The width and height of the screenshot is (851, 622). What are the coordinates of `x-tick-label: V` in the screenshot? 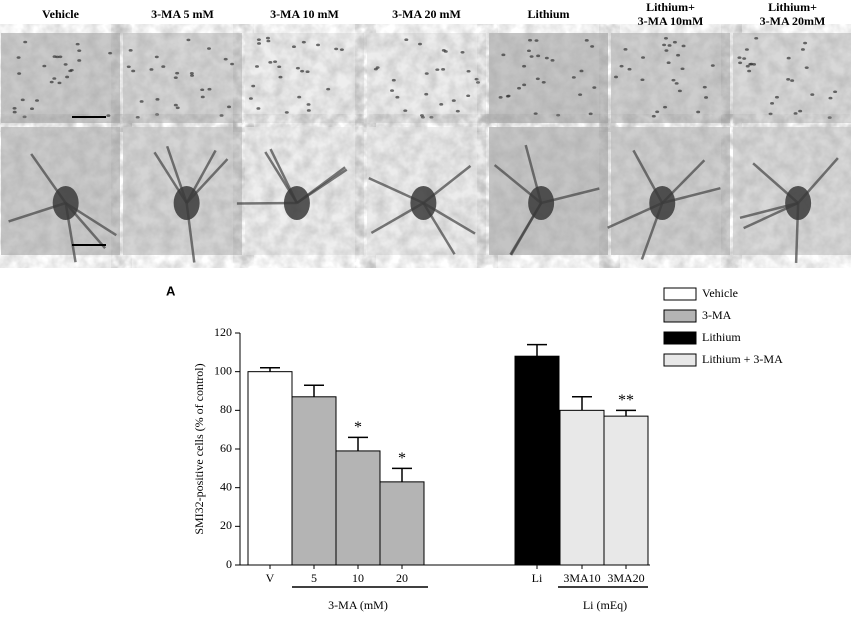 It's located at (270, 578).